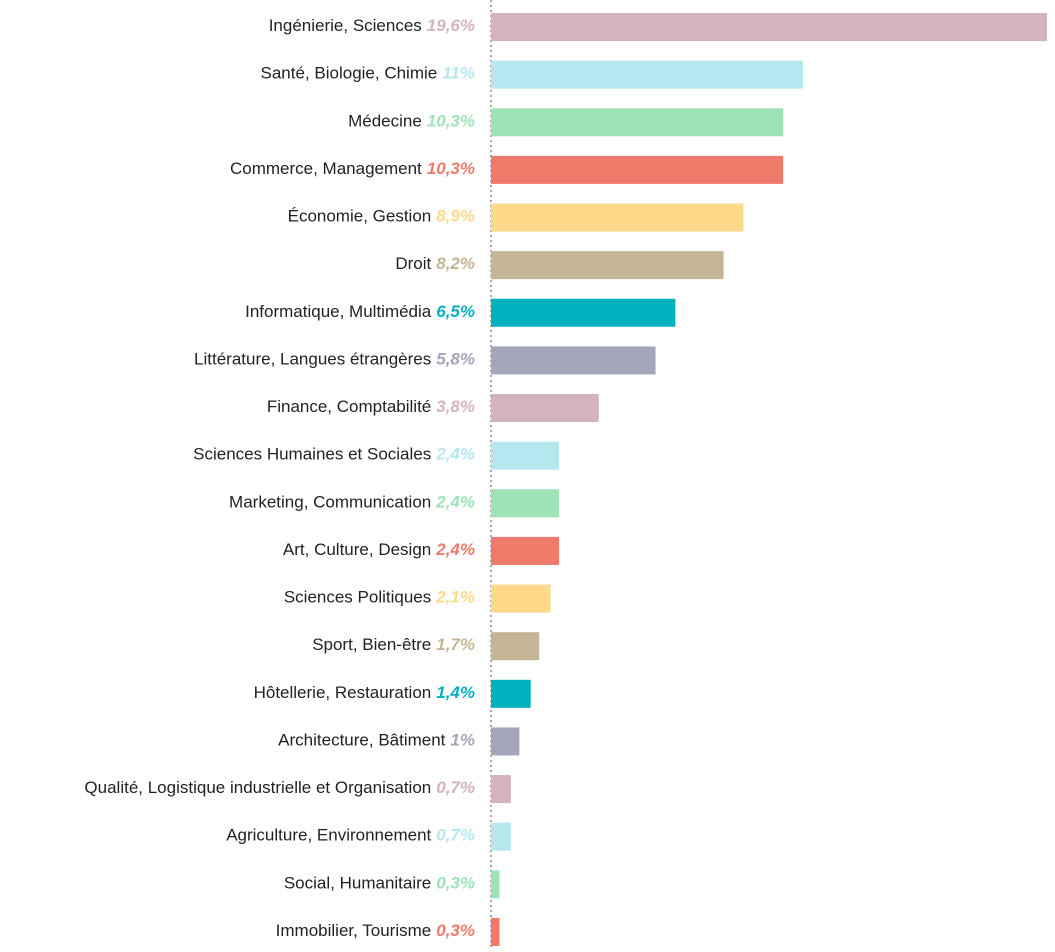 This screenshot has width=1055, height=952. What do you see at coordinates (435, 264) in the screenshot?
I see `bar-label: Droit 8,2%` at bounding box center [435, 264].